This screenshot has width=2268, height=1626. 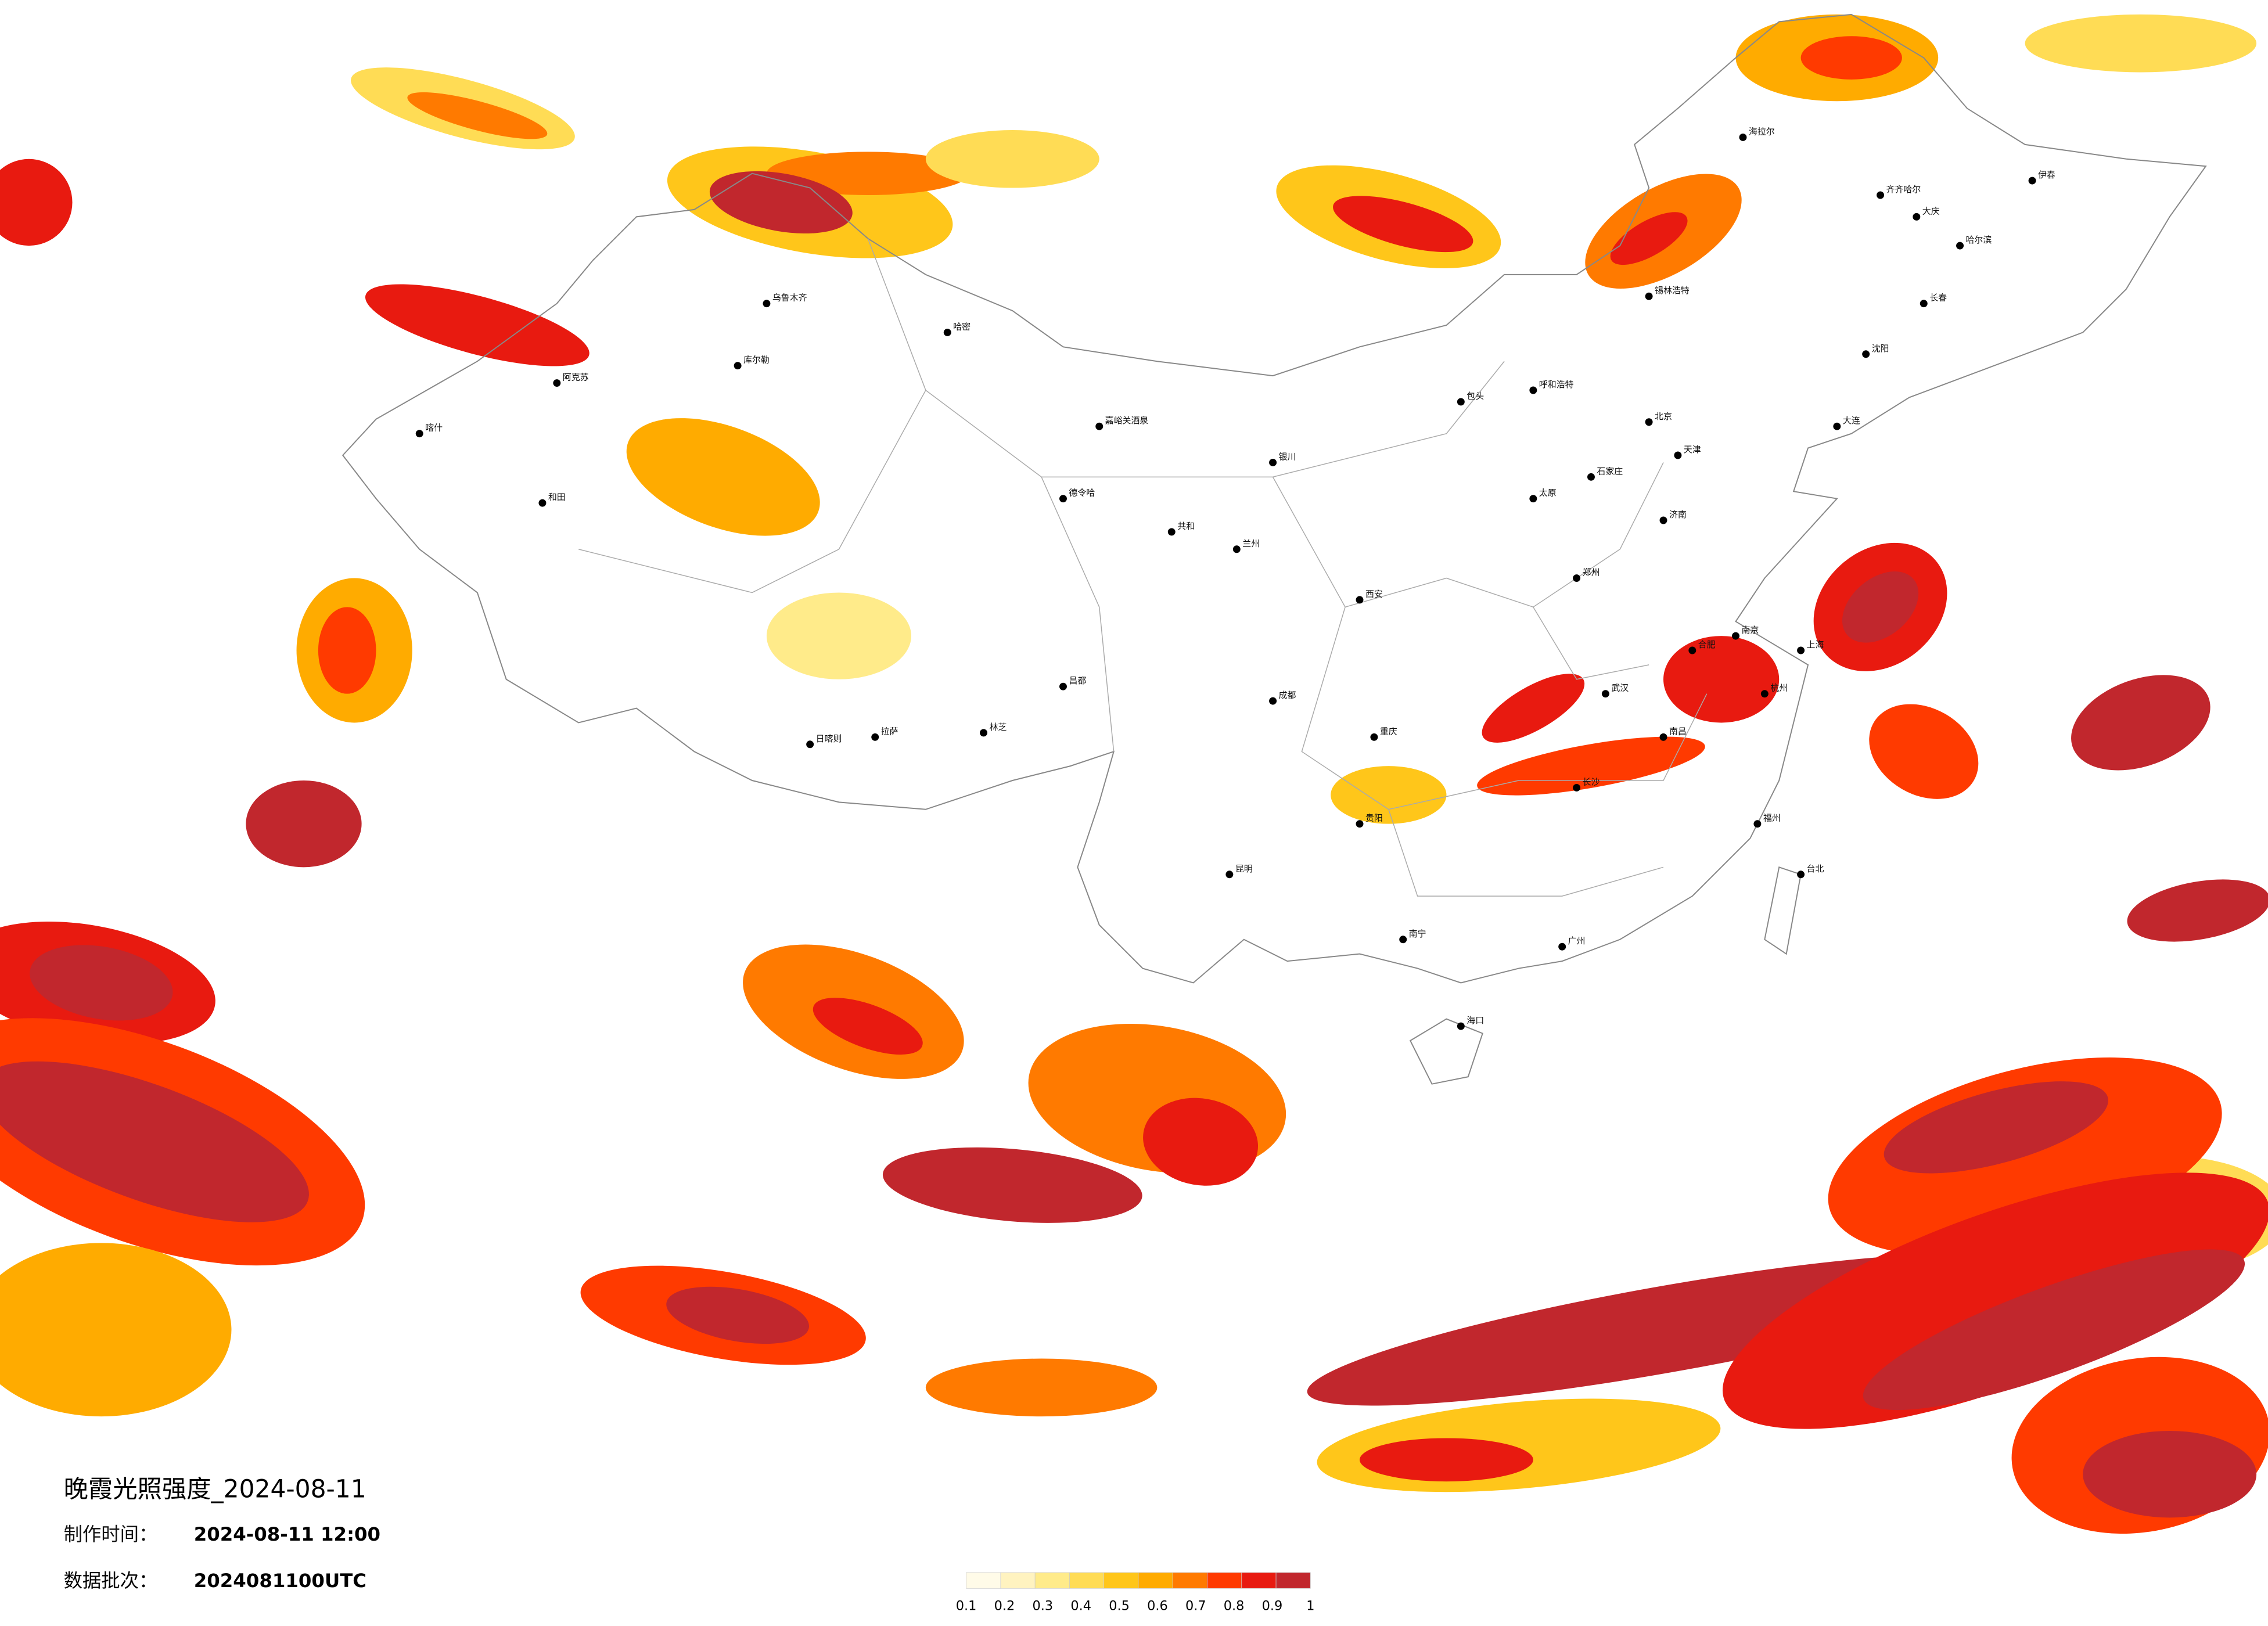 I want to click on city-label: 南昌, so click(x=1678, y=731).